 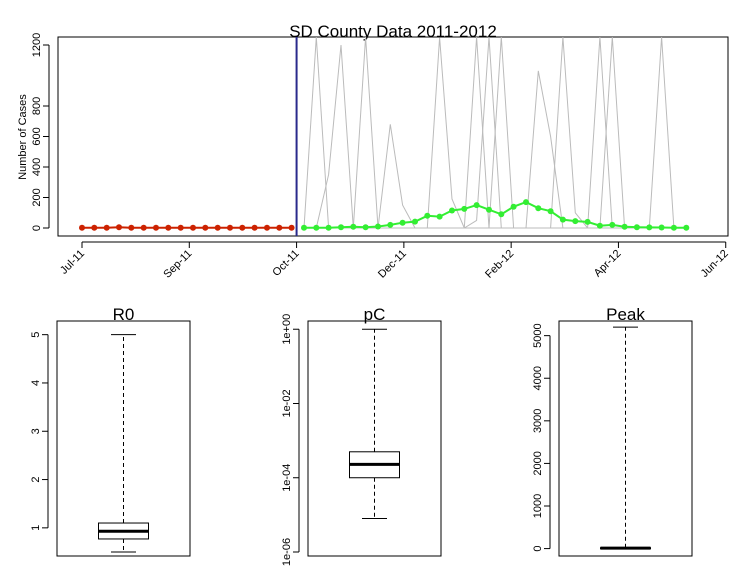 I want to click on observed-series-line, so click(x=187, y=227).